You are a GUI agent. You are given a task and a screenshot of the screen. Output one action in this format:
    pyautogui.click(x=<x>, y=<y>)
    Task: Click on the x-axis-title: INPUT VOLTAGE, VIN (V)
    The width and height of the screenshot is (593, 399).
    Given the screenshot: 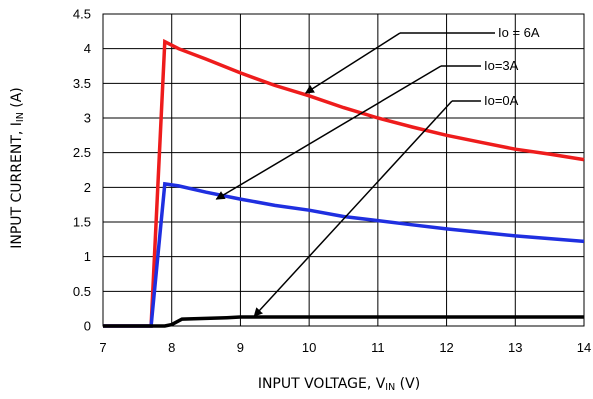 What is the action you would take?
    pyautogui.click(x=339, y=384)
    